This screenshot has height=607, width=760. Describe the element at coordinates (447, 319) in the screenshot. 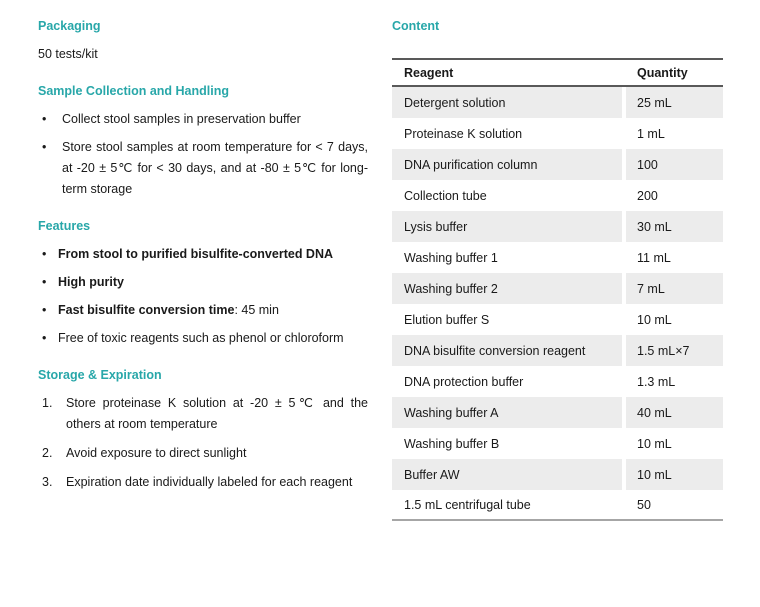

I see `reagent-cell: Elution buffer S` at that location.